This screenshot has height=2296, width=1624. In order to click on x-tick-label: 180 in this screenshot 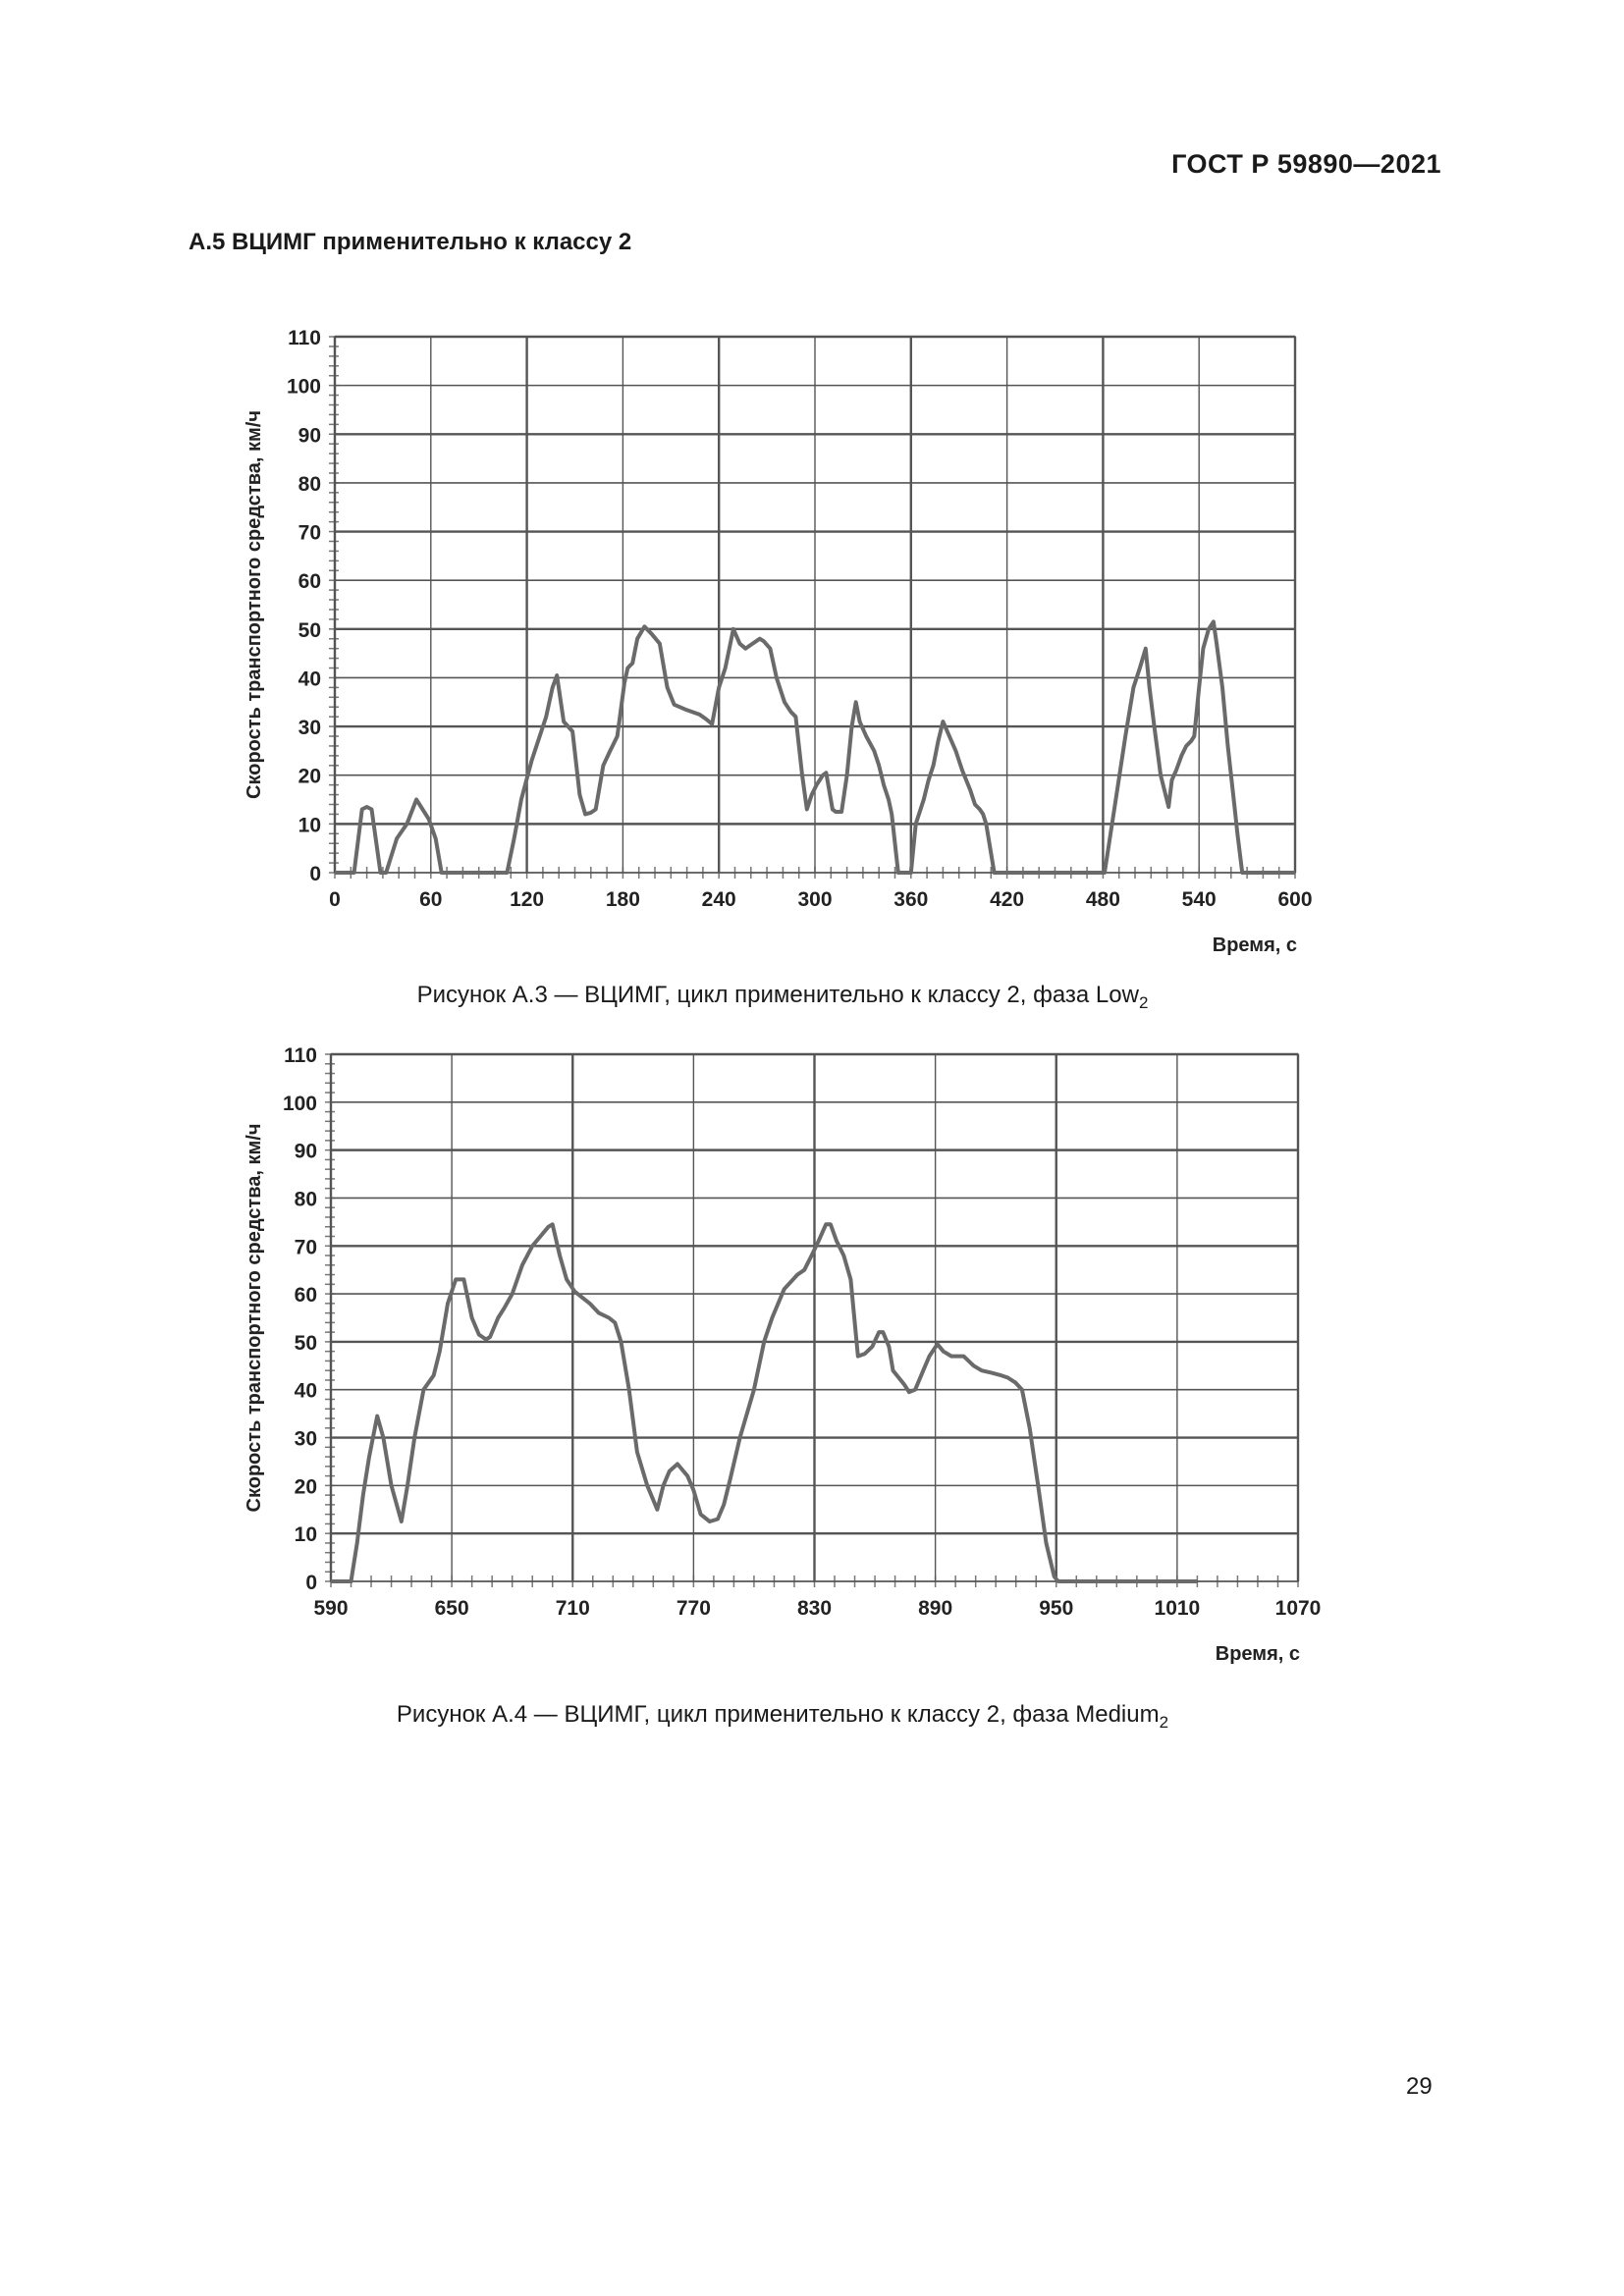, I will do `click(623, 899)`.